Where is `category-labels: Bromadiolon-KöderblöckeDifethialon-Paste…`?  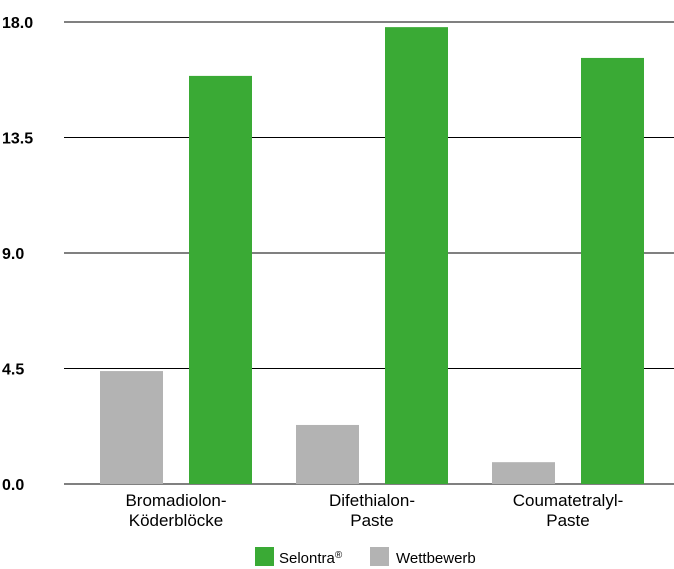
category-labels: Bromadiolon-KöderblöckeDifethialon-Paste… is located at coordinates (374, 510).